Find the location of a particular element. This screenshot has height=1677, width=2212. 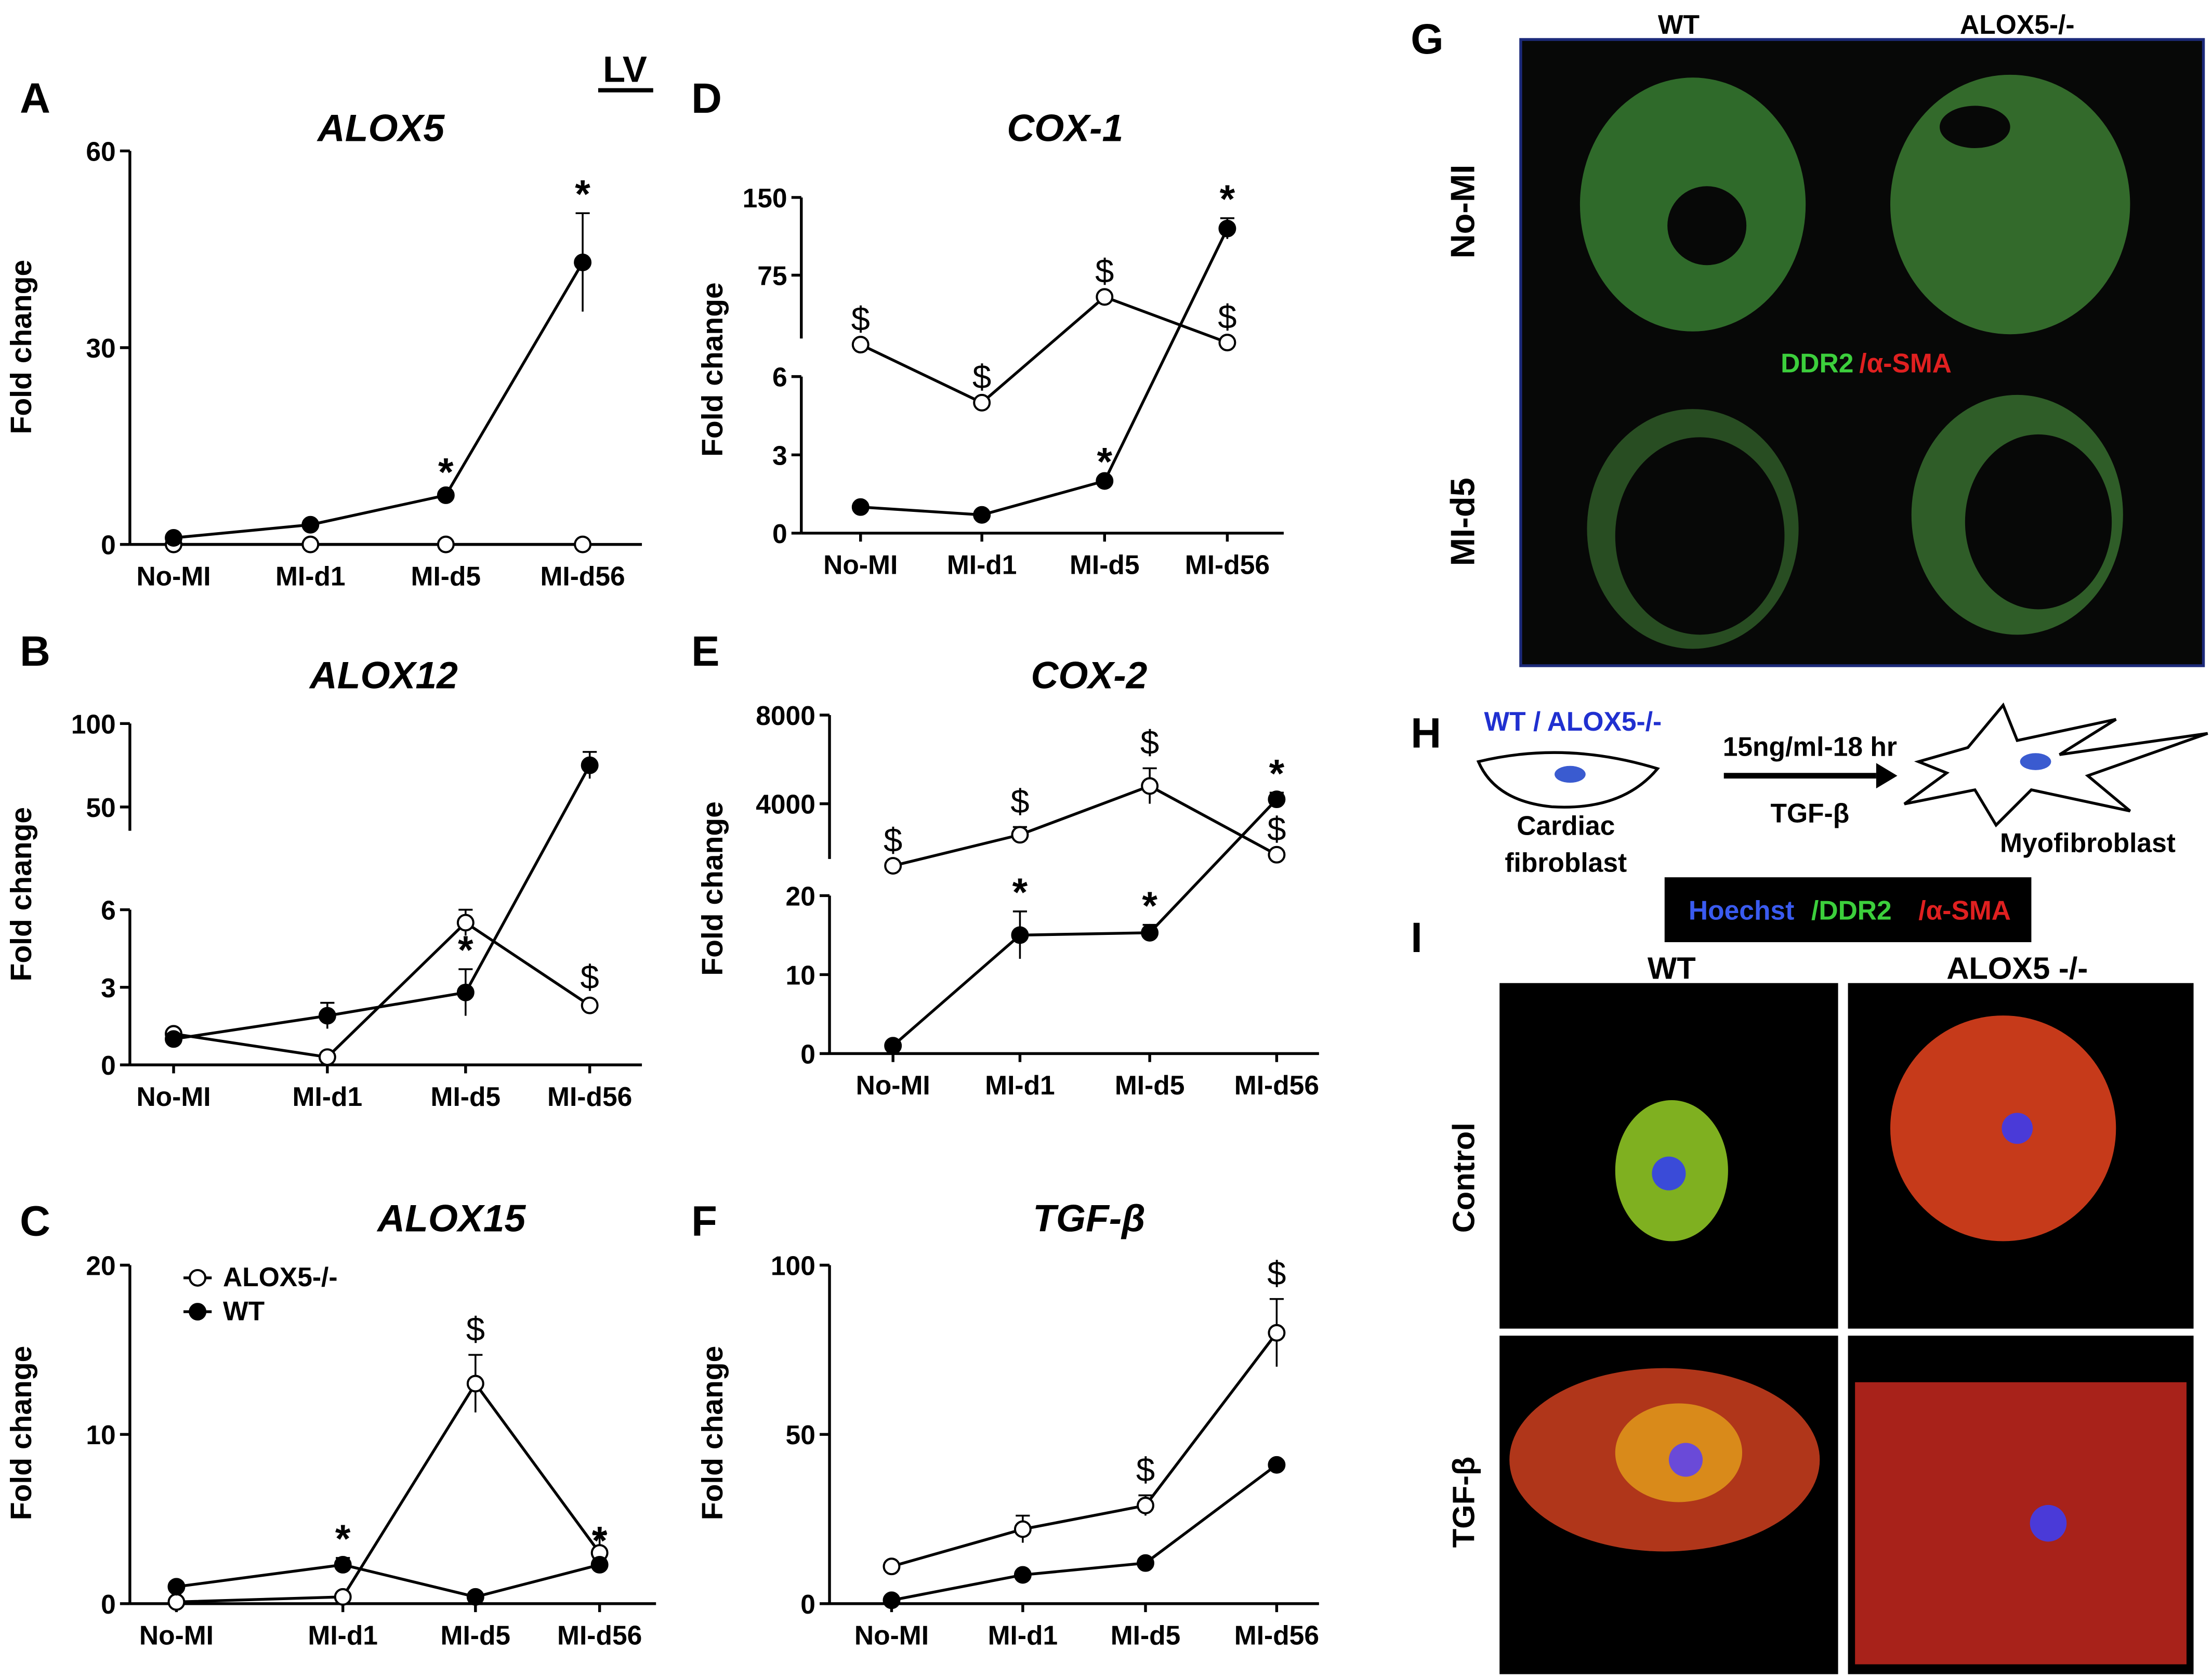

column-label: WT is located at coordinates (1679, 24).